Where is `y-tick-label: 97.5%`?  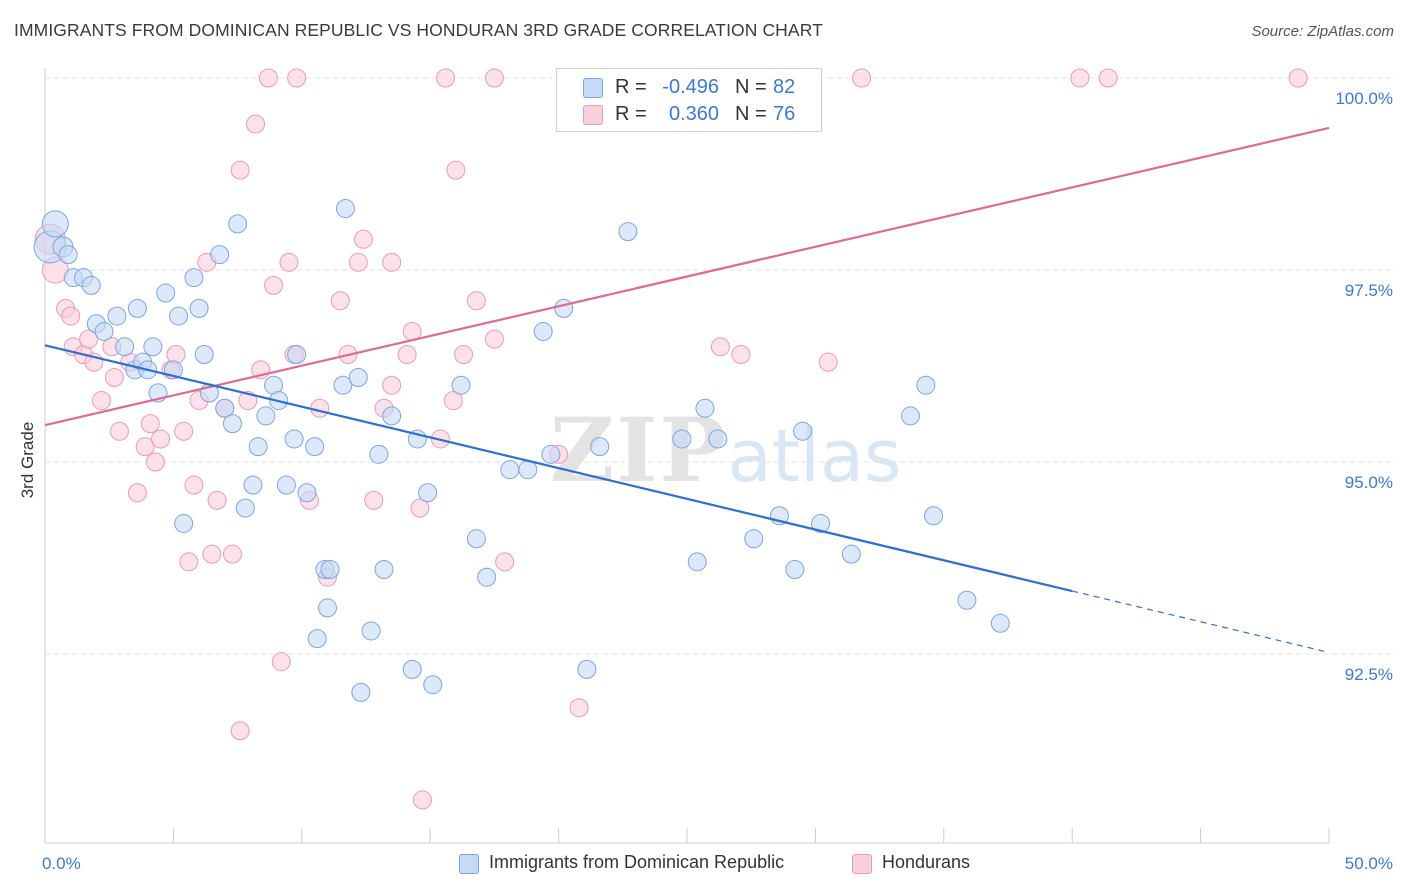 y-tick-label: 97.5% is located at coordinates (1369, 290).